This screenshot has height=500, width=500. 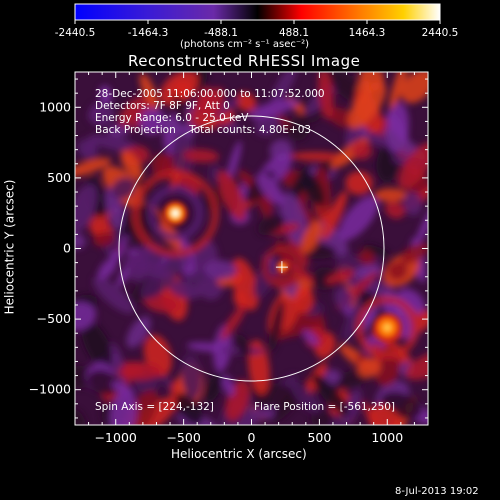 What do you see at coordinates (257, 29) in the screenshot?
I see `colorbar-ticks: -2440.5 -1464.3 -488.1 488.1 1464.3 2440.5` at bounding box center [257, 29].